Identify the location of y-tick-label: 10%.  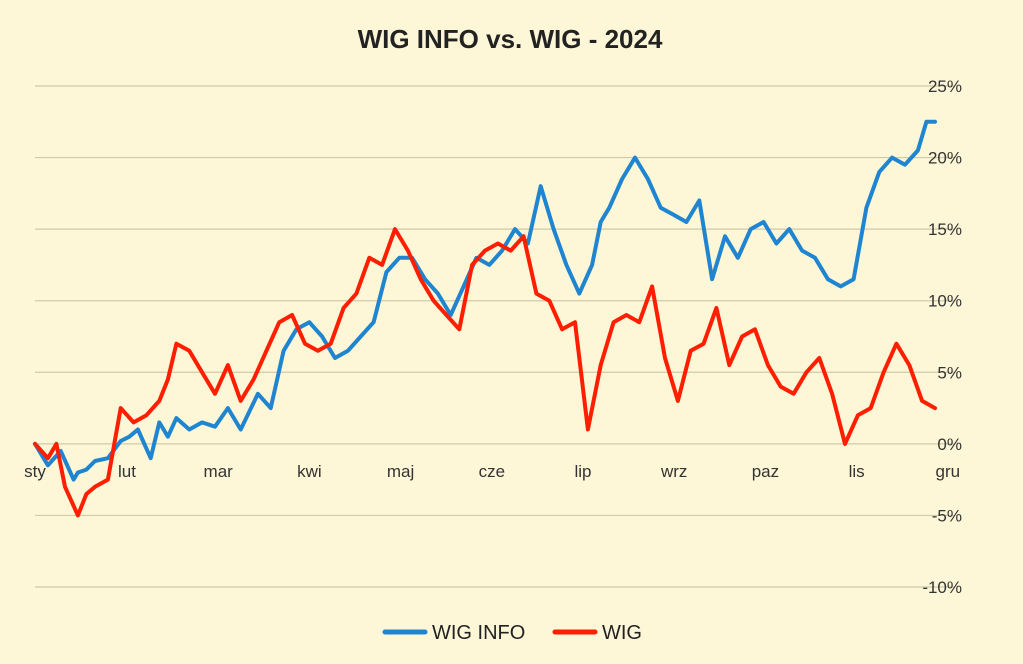
(945, 301).